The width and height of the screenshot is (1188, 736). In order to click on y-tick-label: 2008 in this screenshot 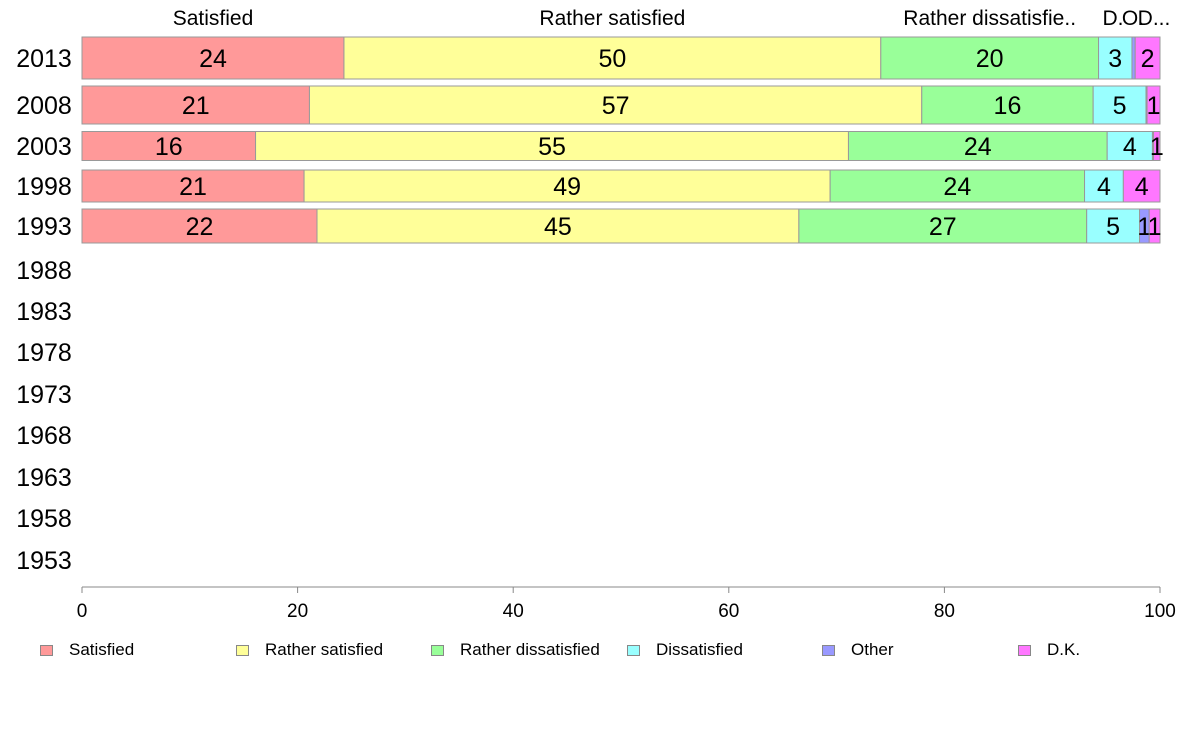, I will do `click(44, 106)`.